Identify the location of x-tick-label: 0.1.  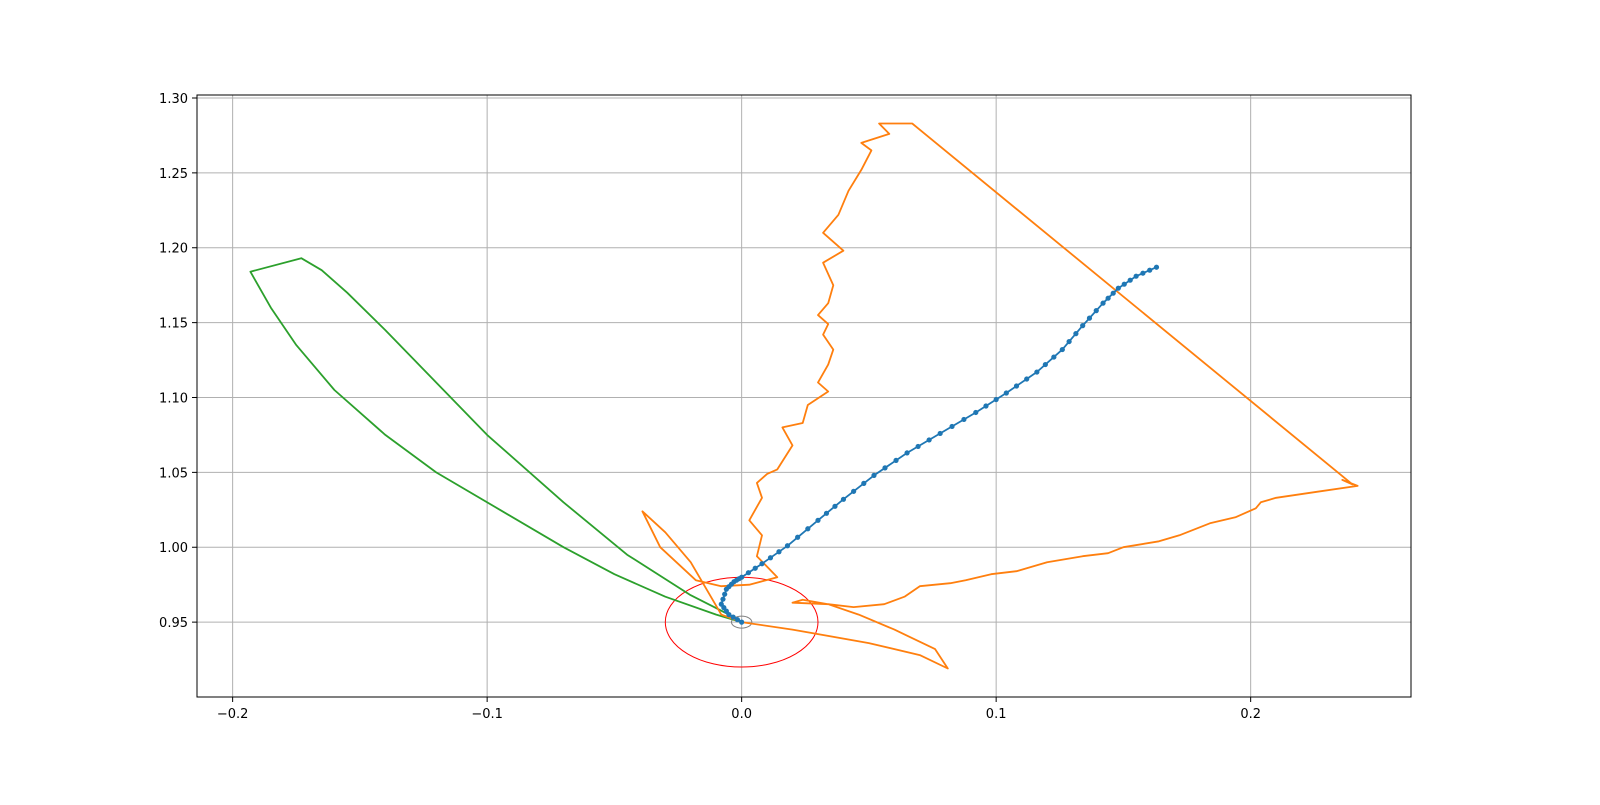
(996, 714).